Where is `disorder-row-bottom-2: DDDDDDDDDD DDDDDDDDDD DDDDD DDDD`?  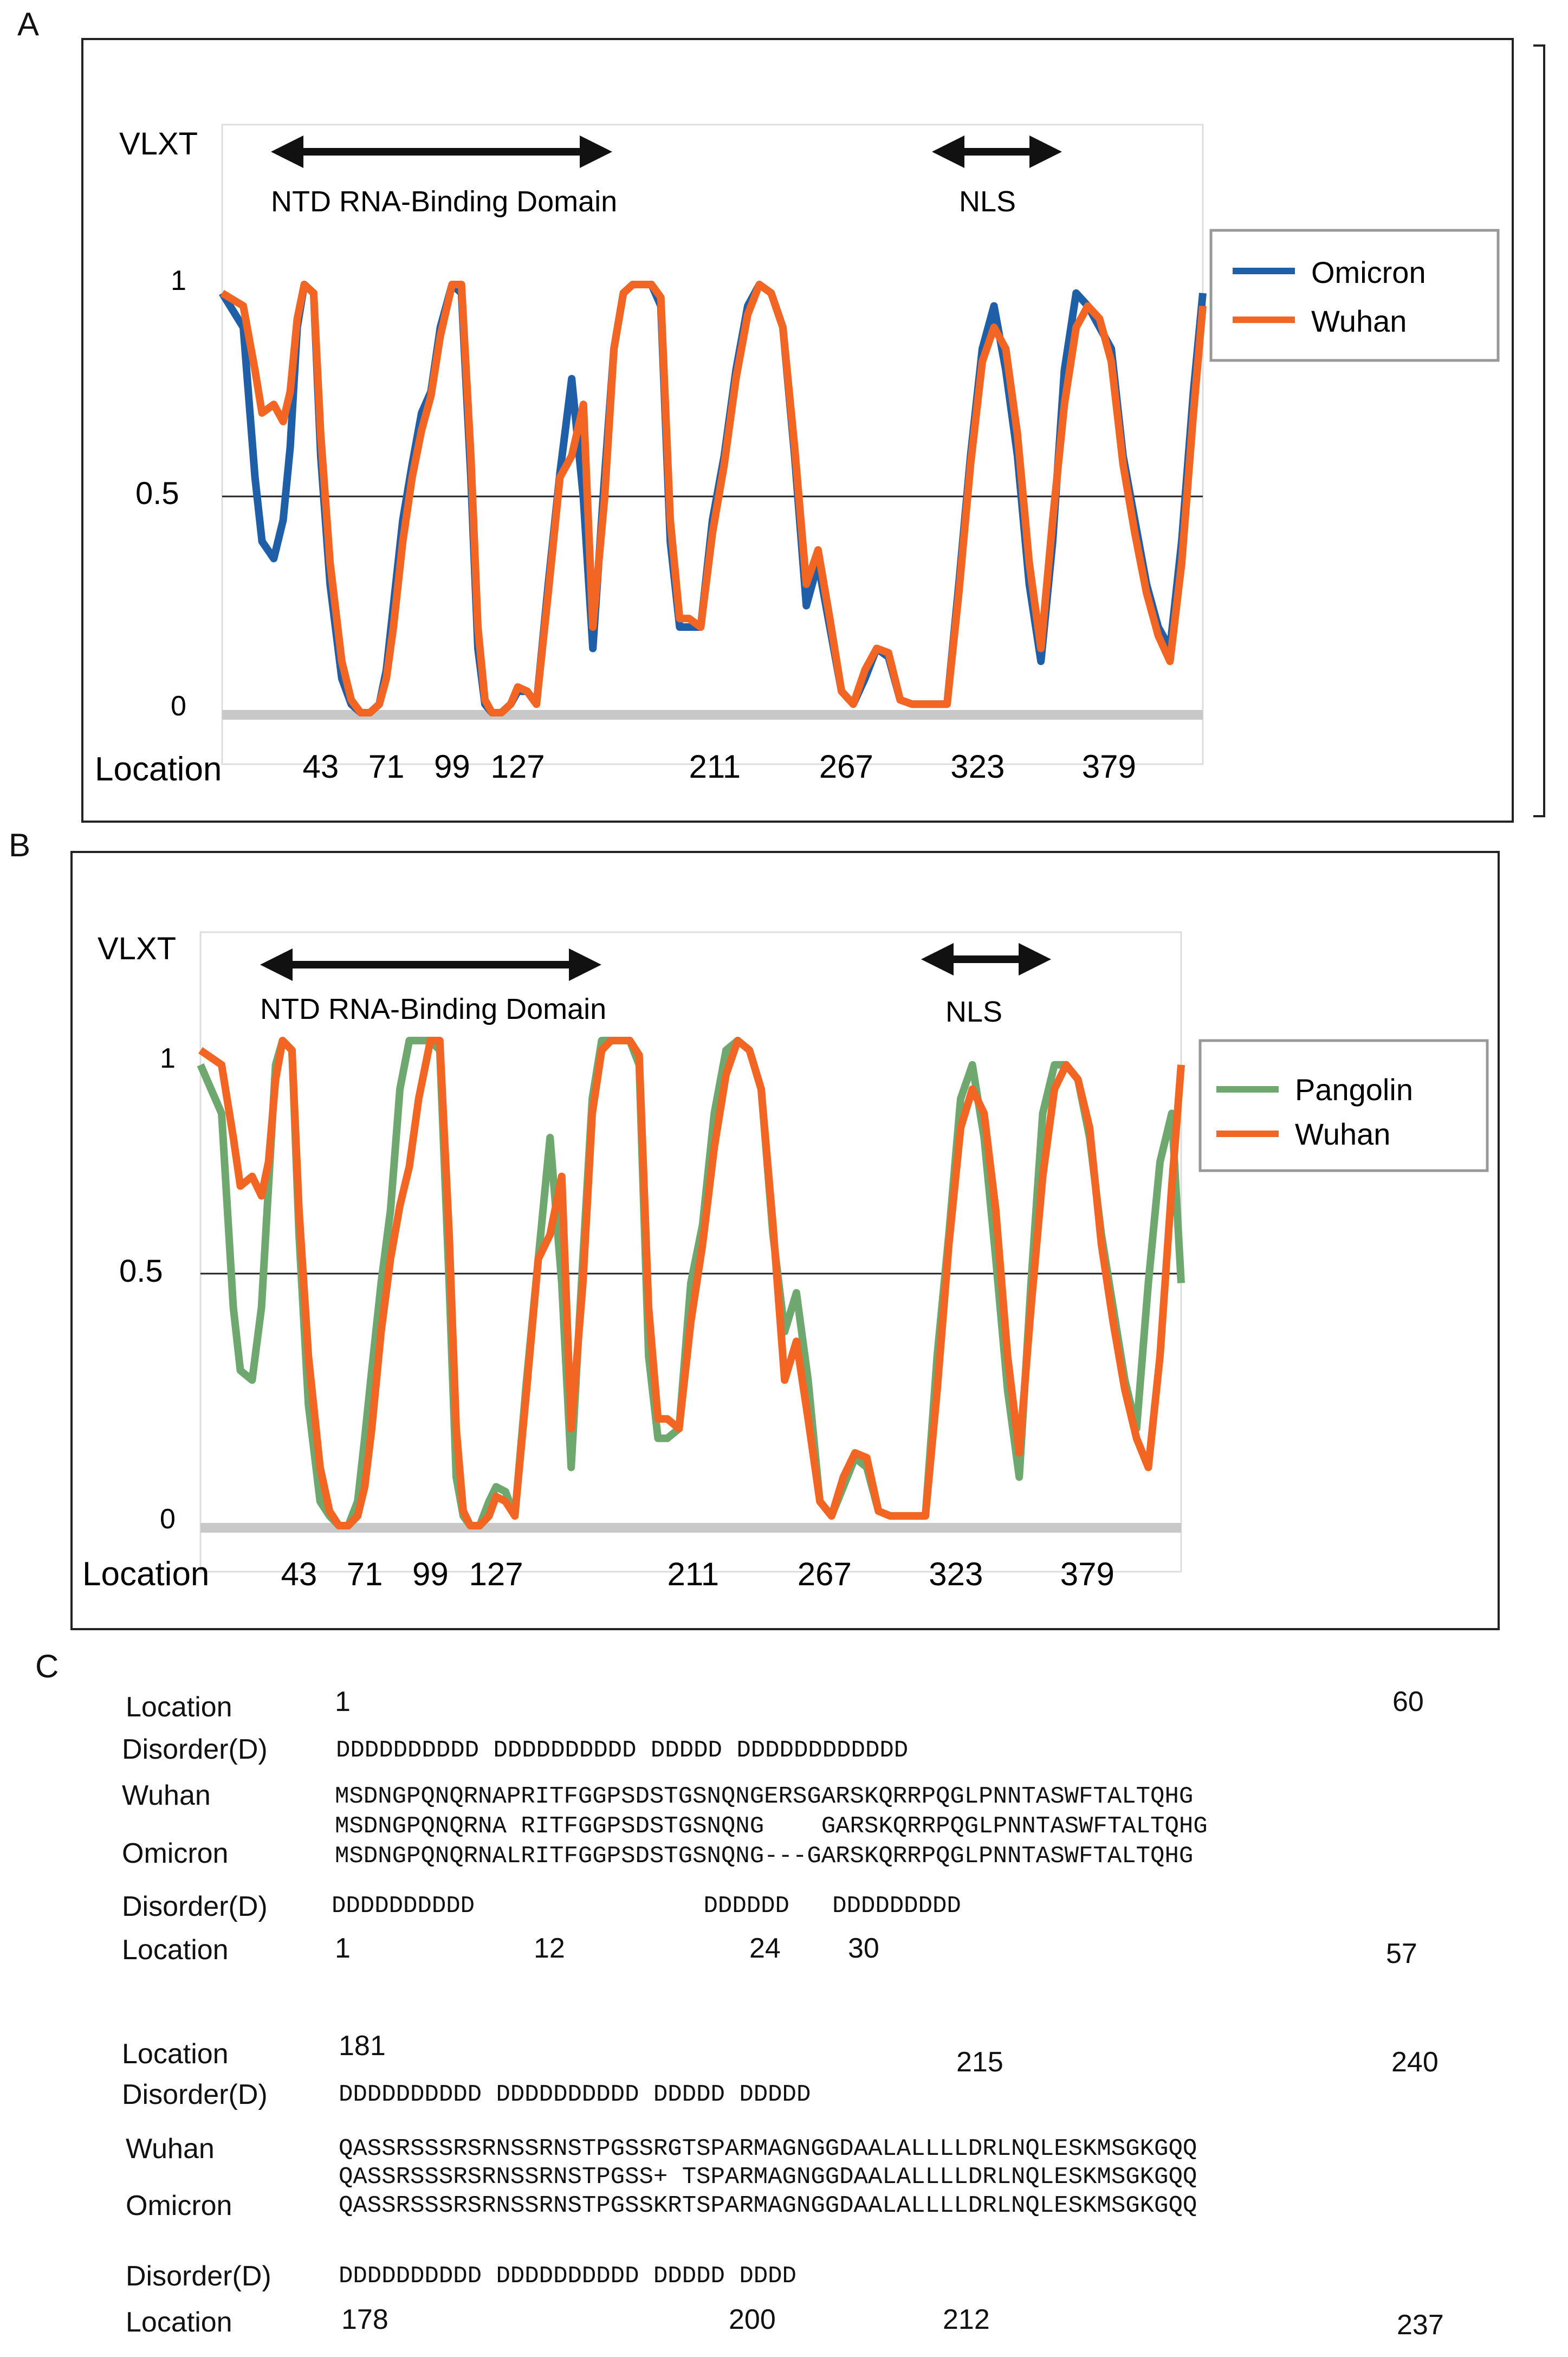
disorder-row-bottom-2: DDDDDDDDDD DDDDDDDDDD DDDDD DDDD is located at coordinates (567, 2276).